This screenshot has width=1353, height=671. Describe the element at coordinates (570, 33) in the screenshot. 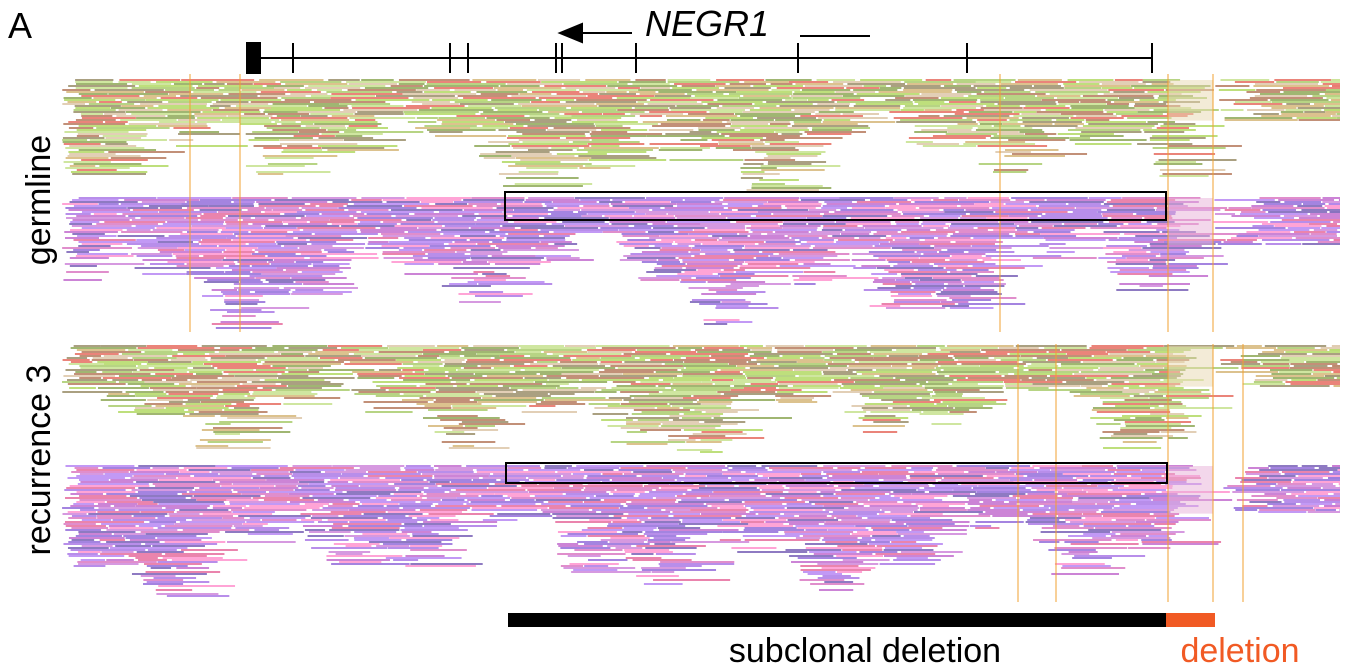

I see `strand-arrowhead` at that location.